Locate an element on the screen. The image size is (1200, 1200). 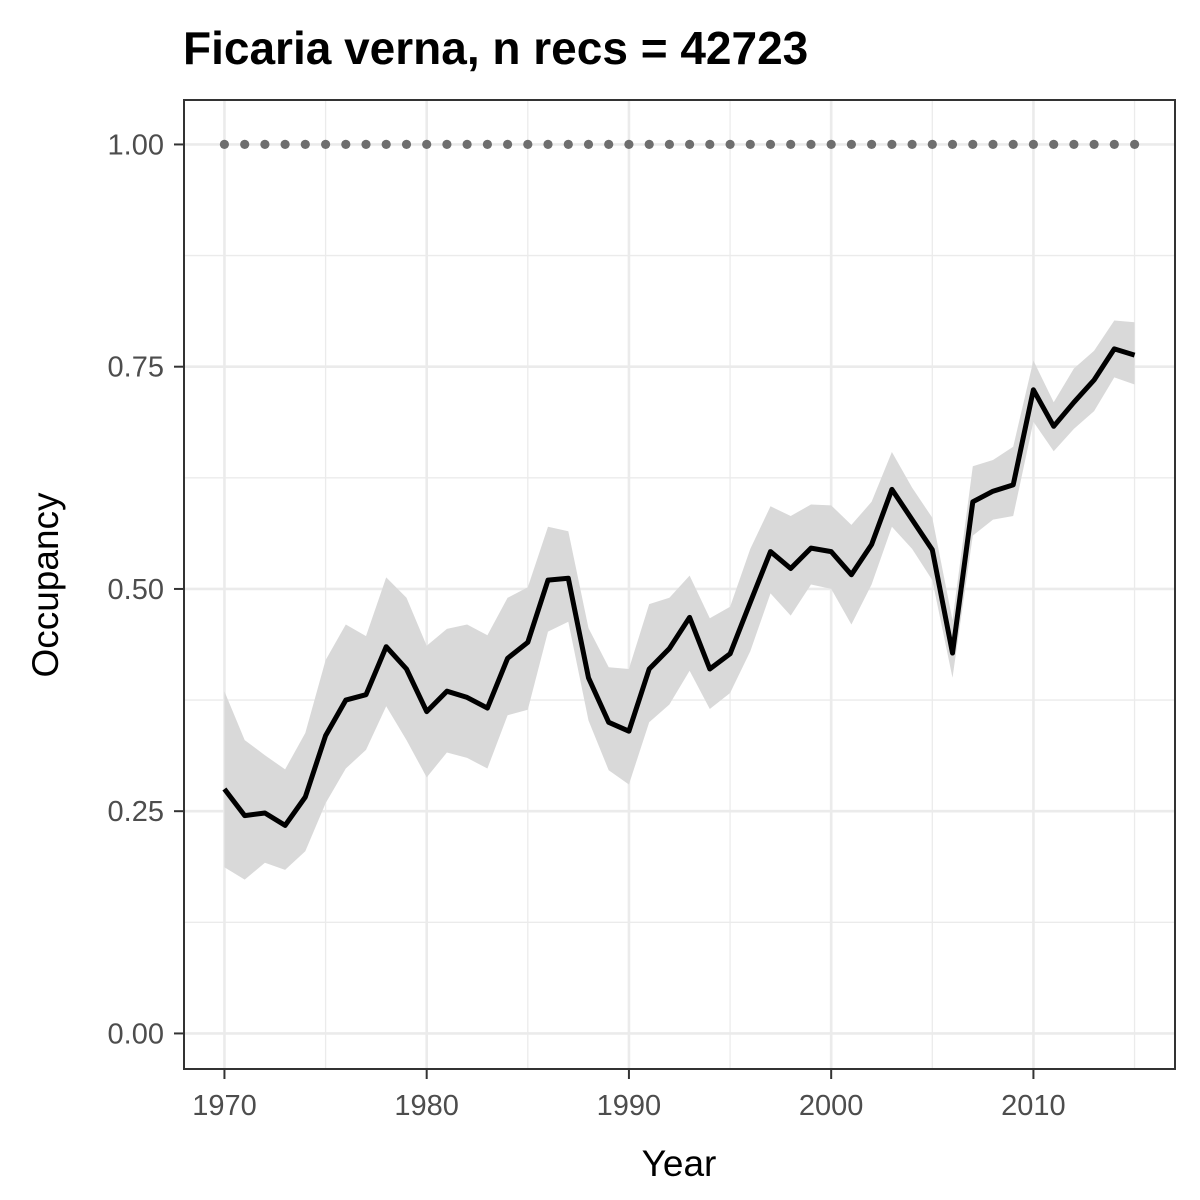
x-tick-label: 1970 is located at coordinates (224, 1106).